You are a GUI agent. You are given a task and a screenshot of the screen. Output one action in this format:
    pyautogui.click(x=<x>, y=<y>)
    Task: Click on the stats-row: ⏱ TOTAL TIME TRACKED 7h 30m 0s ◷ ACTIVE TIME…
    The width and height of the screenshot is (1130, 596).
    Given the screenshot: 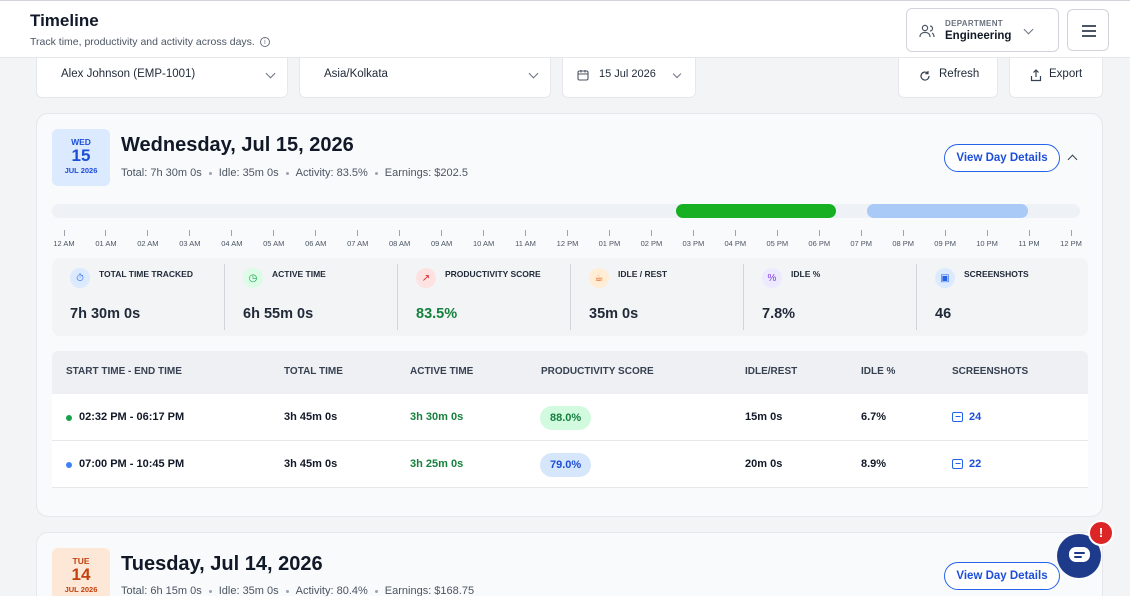 What is the action you would take?
    pyautogui.click(x=570, y=297)
    